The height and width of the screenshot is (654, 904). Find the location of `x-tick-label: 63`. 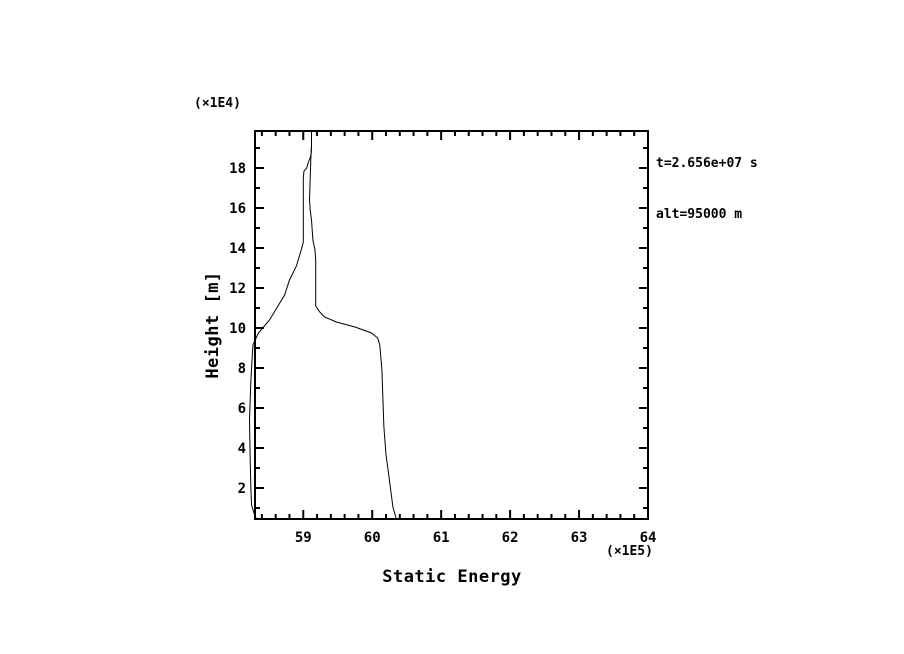

x-tick-label: 63 is located at coordinates (579, 538).